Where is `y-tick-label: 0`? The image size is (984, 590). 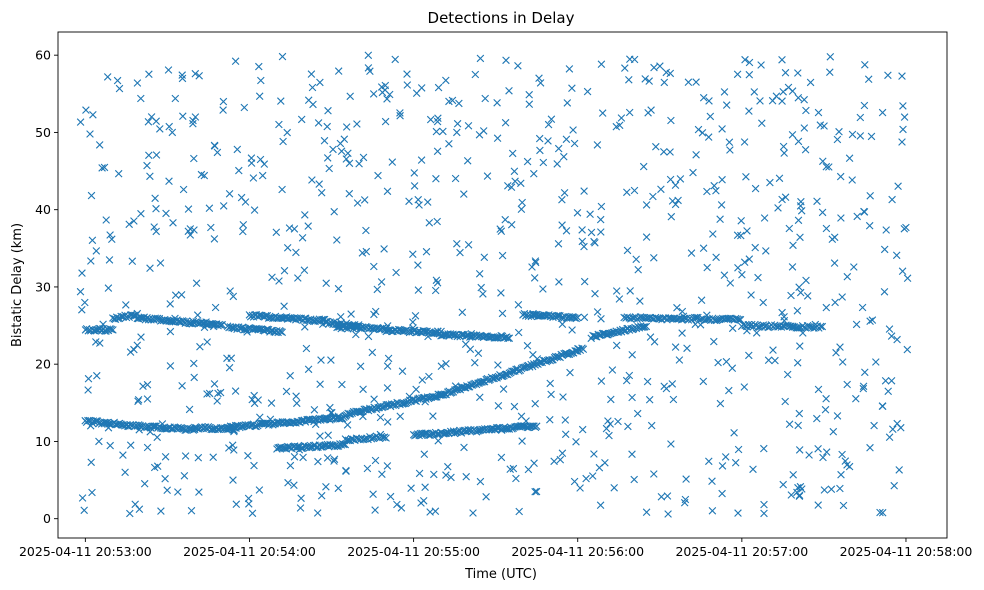 y-tick-label: 0 is located at coordinates (47, 518).